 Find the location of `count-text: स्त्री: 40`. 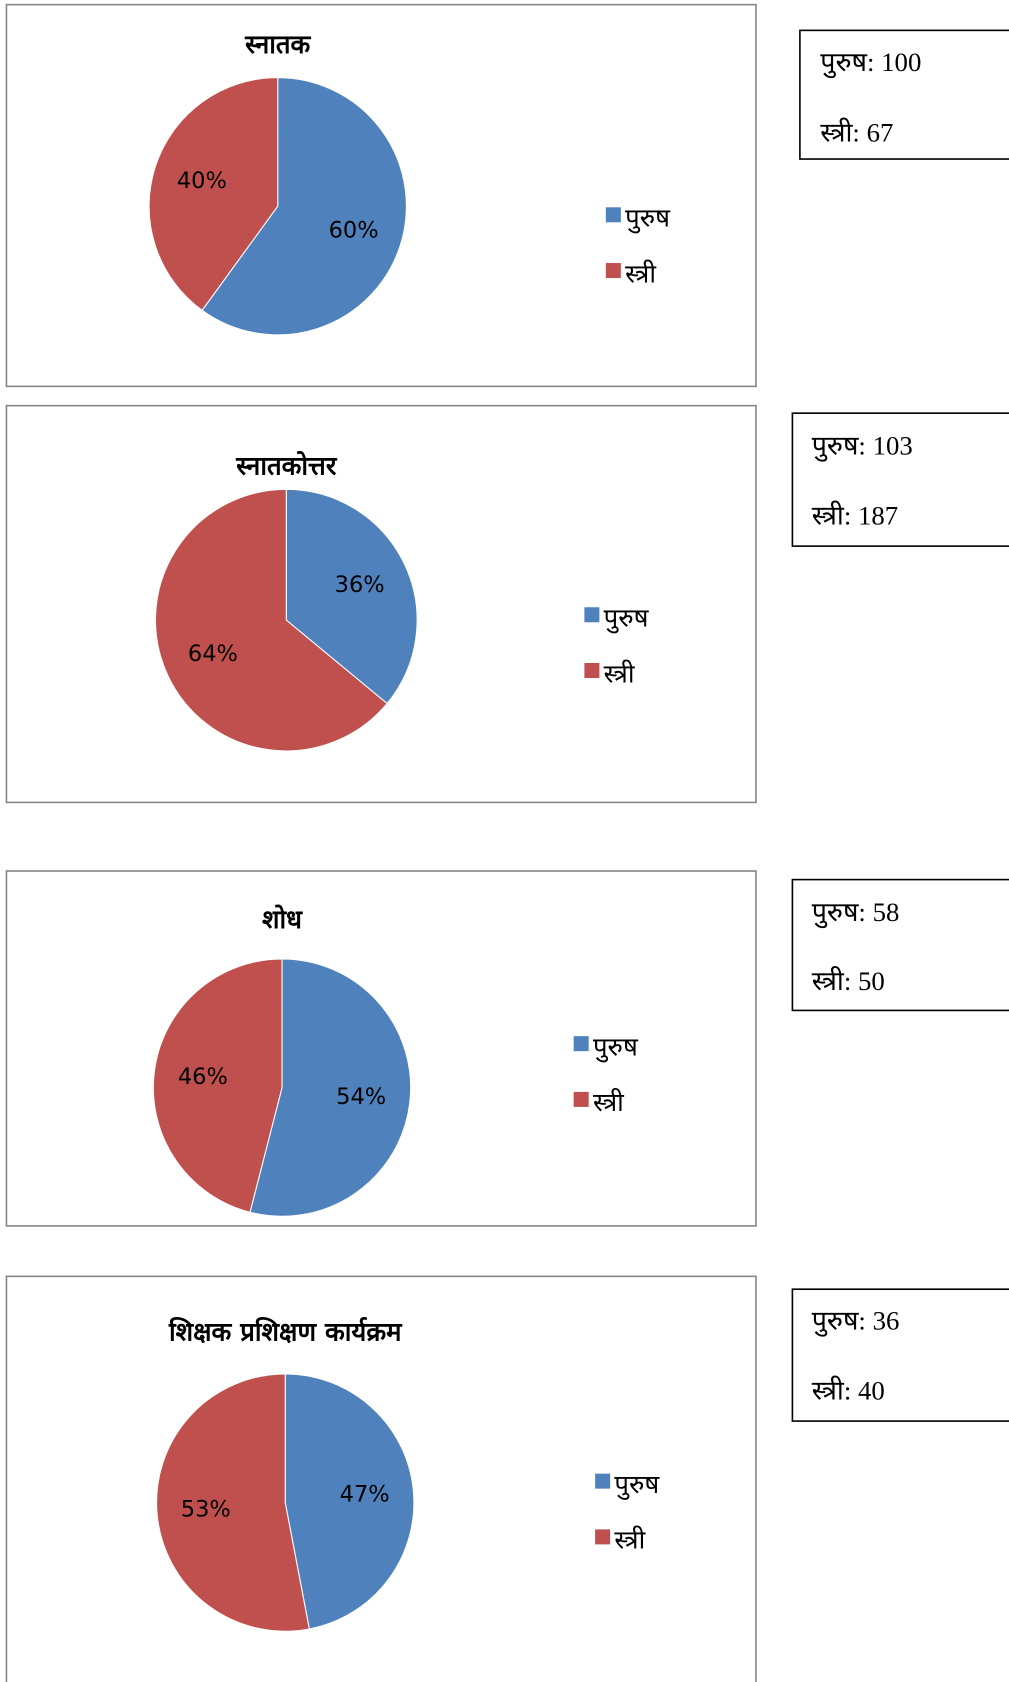

count-text: स्त्री: 40 is located at coordinates (848, 1389).